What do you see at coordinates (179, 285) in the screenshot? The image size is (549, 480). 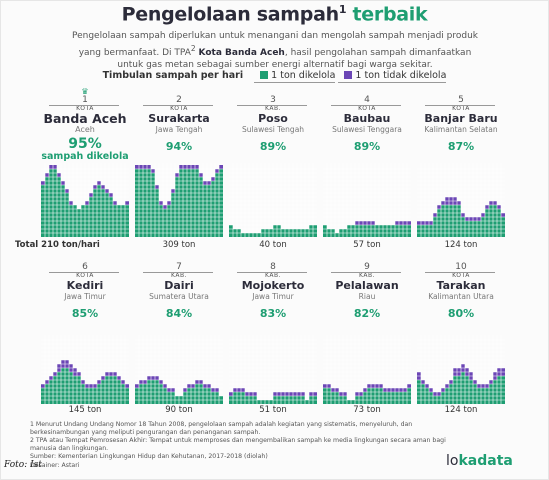 I see `city-name: Dairi` at bounding box center [179, 285].